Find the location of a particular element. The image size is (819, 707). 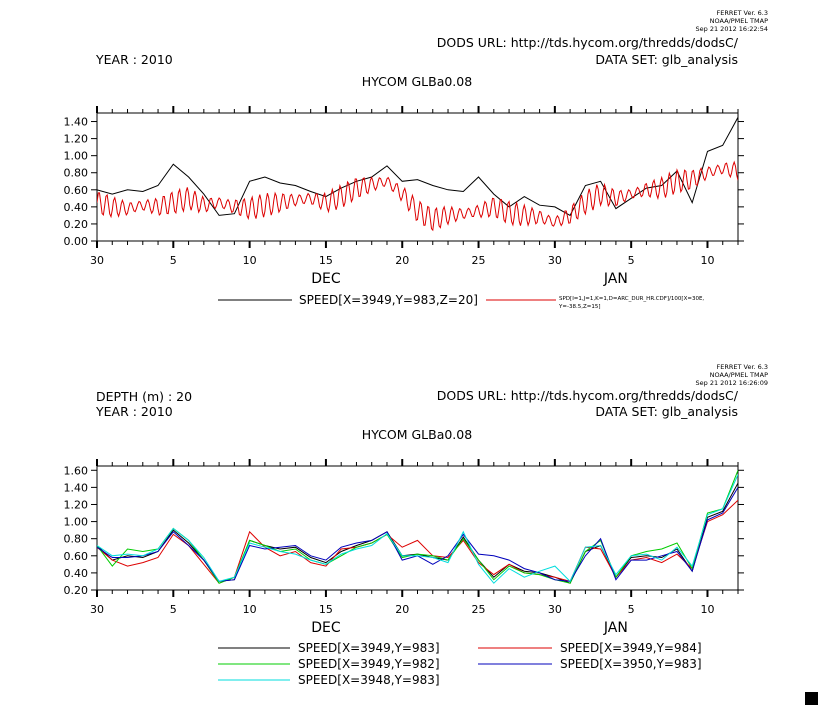

p2-title: HYCOM GLBa0.08 is located at coordinates (417, 434).